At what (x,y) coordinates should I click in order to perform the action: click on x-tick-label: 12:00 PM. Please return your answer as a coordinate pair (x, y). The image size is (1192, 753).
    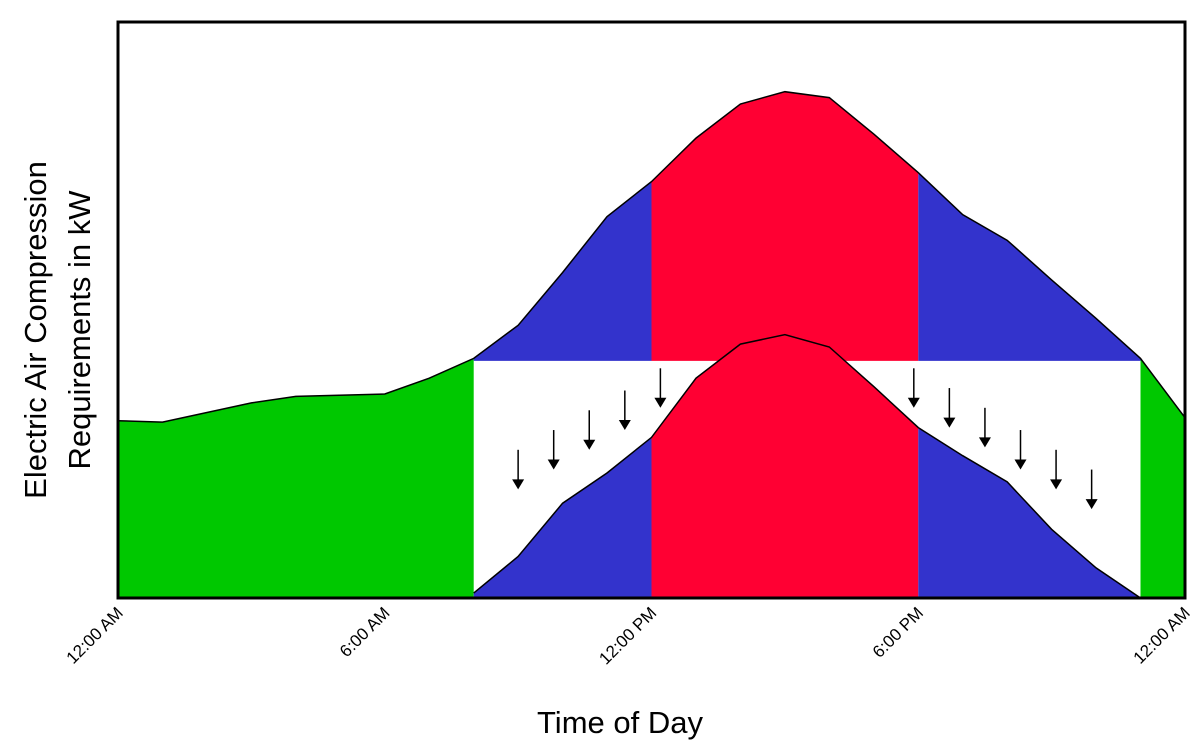
    Looking at the image, I should click on (627, 635).